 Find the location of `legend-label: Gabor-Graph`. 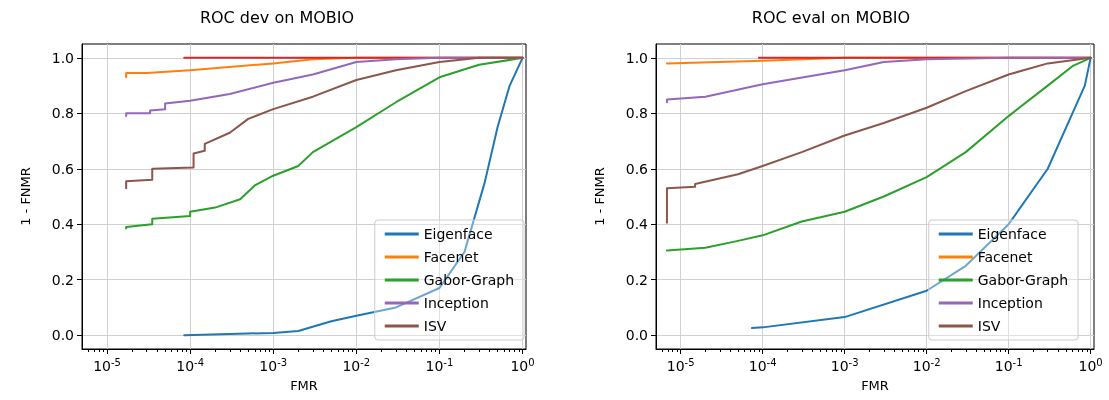

legend-label: Gabor-Graph is located at coordinates (1022, 280).